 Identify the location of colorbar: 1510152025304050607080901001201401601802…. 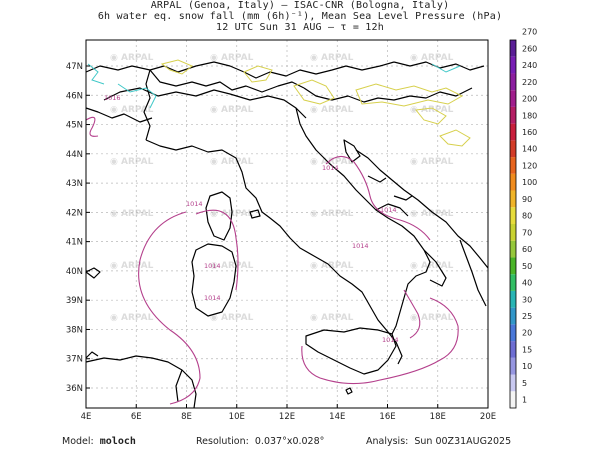
(523, 218).